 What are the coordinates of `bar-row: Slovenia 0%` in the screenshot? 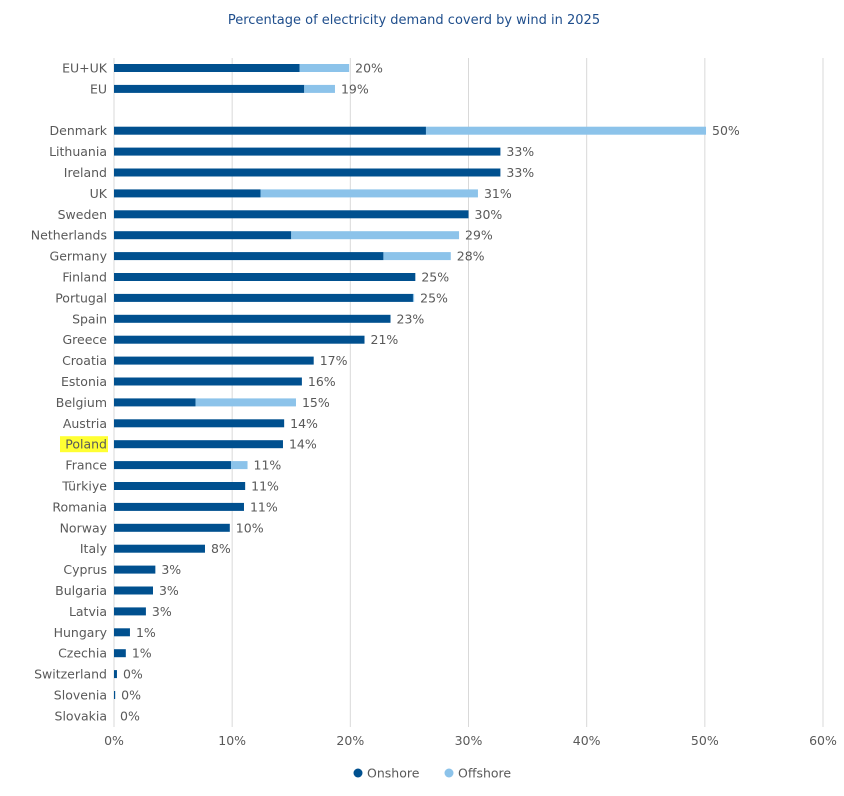 It's located at (97, 695).